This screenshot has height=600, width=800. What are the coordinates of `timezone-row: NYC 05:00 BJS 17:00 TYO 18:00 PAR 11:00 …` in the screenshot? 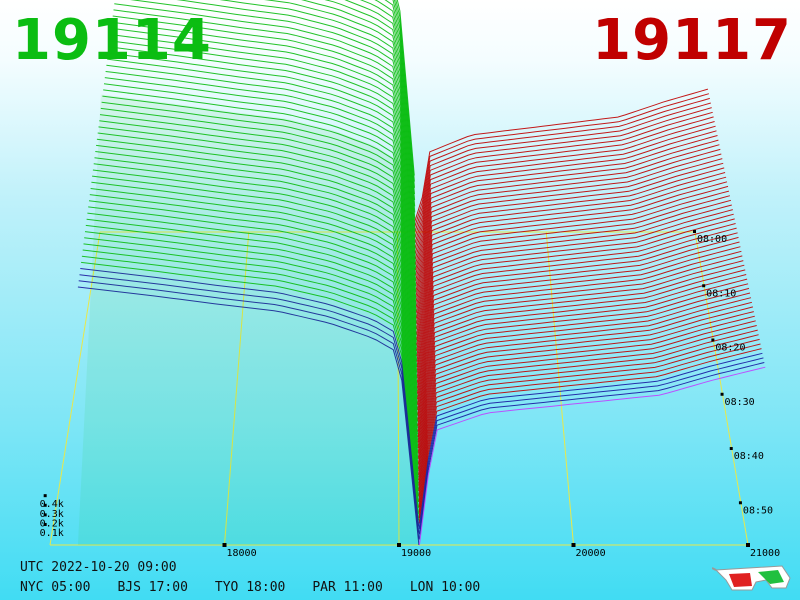 It's located at (250, 587).